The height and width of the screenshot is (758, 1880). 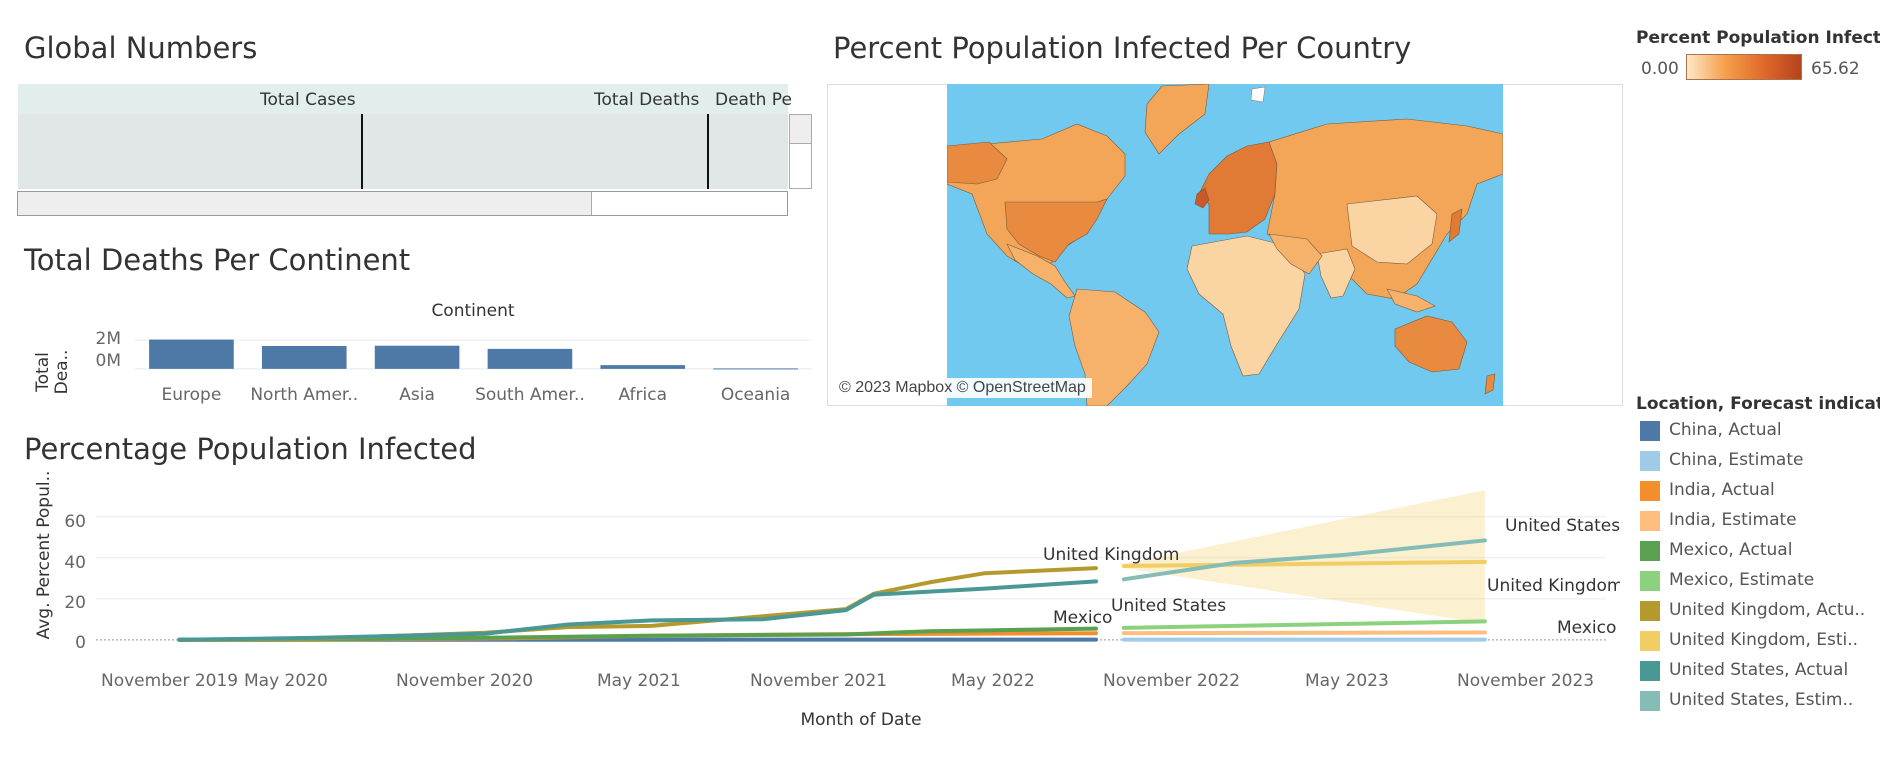 What do you see at coordinates (1304, 633) in the screenshot?
I see `series-india-estimate` at bounding box center [1304, 633].